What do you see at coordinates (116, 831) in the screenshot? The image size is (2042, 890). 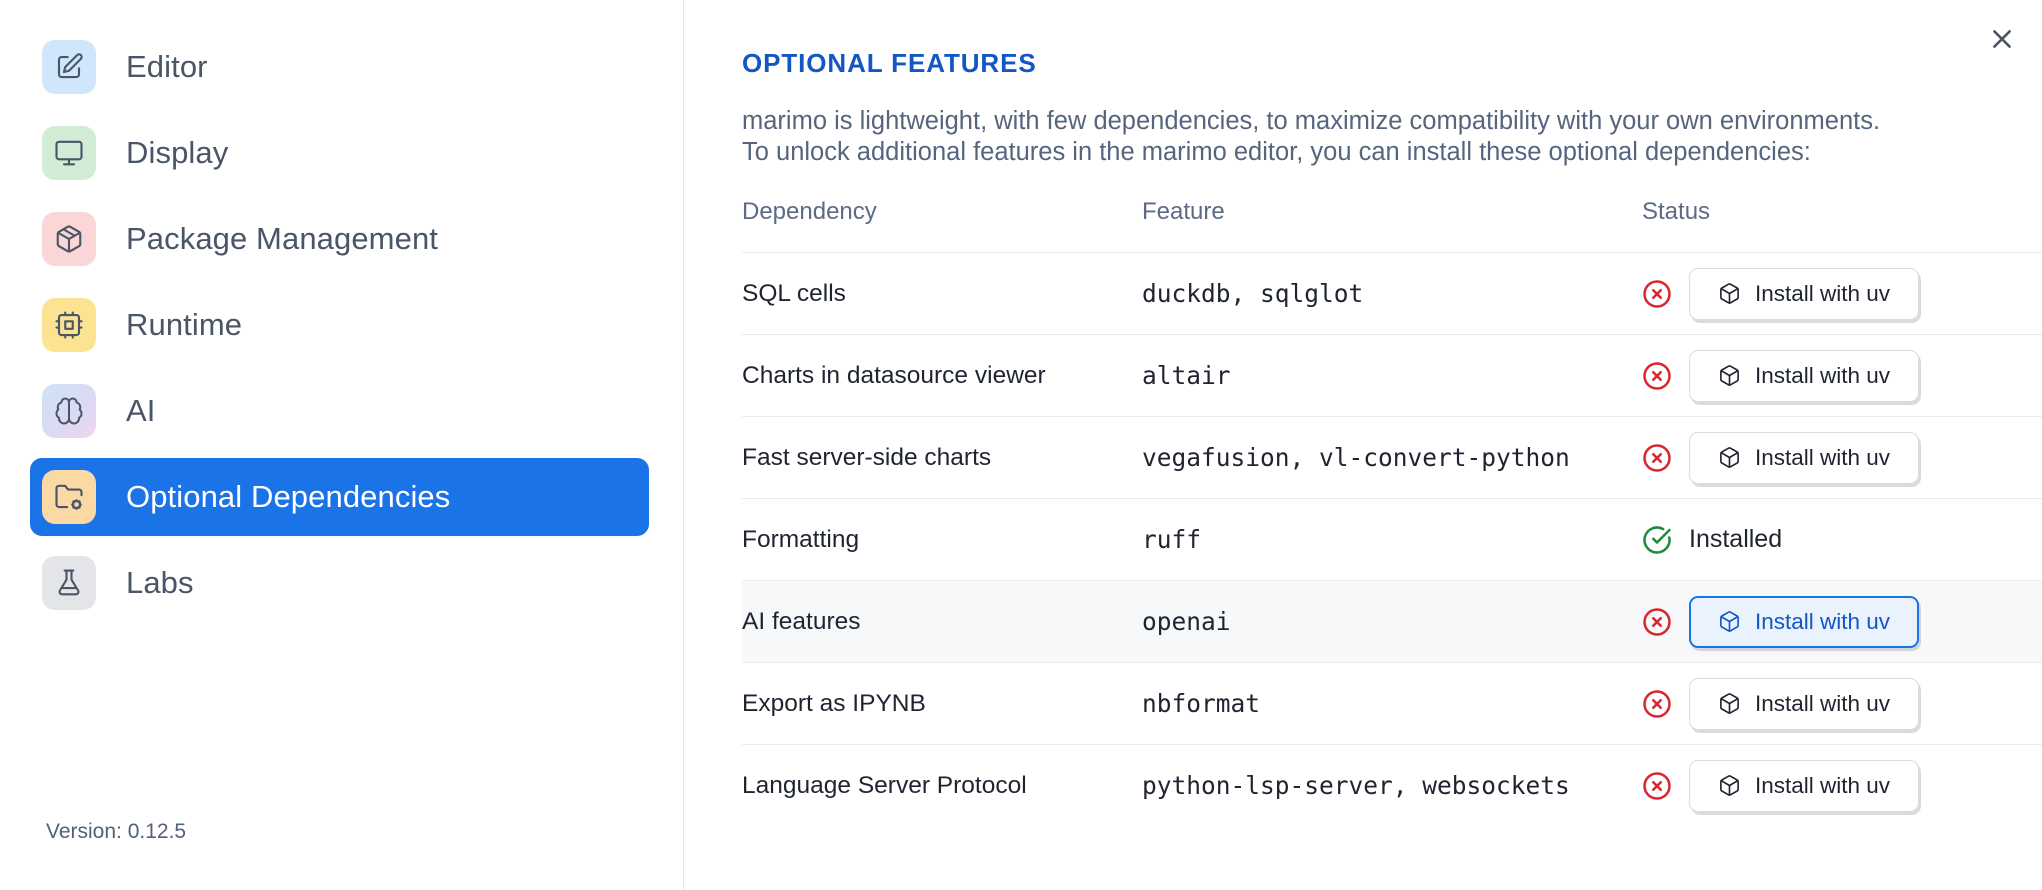 I see `version-label: Version: 0.12.5` at bounding box center [116, 831].